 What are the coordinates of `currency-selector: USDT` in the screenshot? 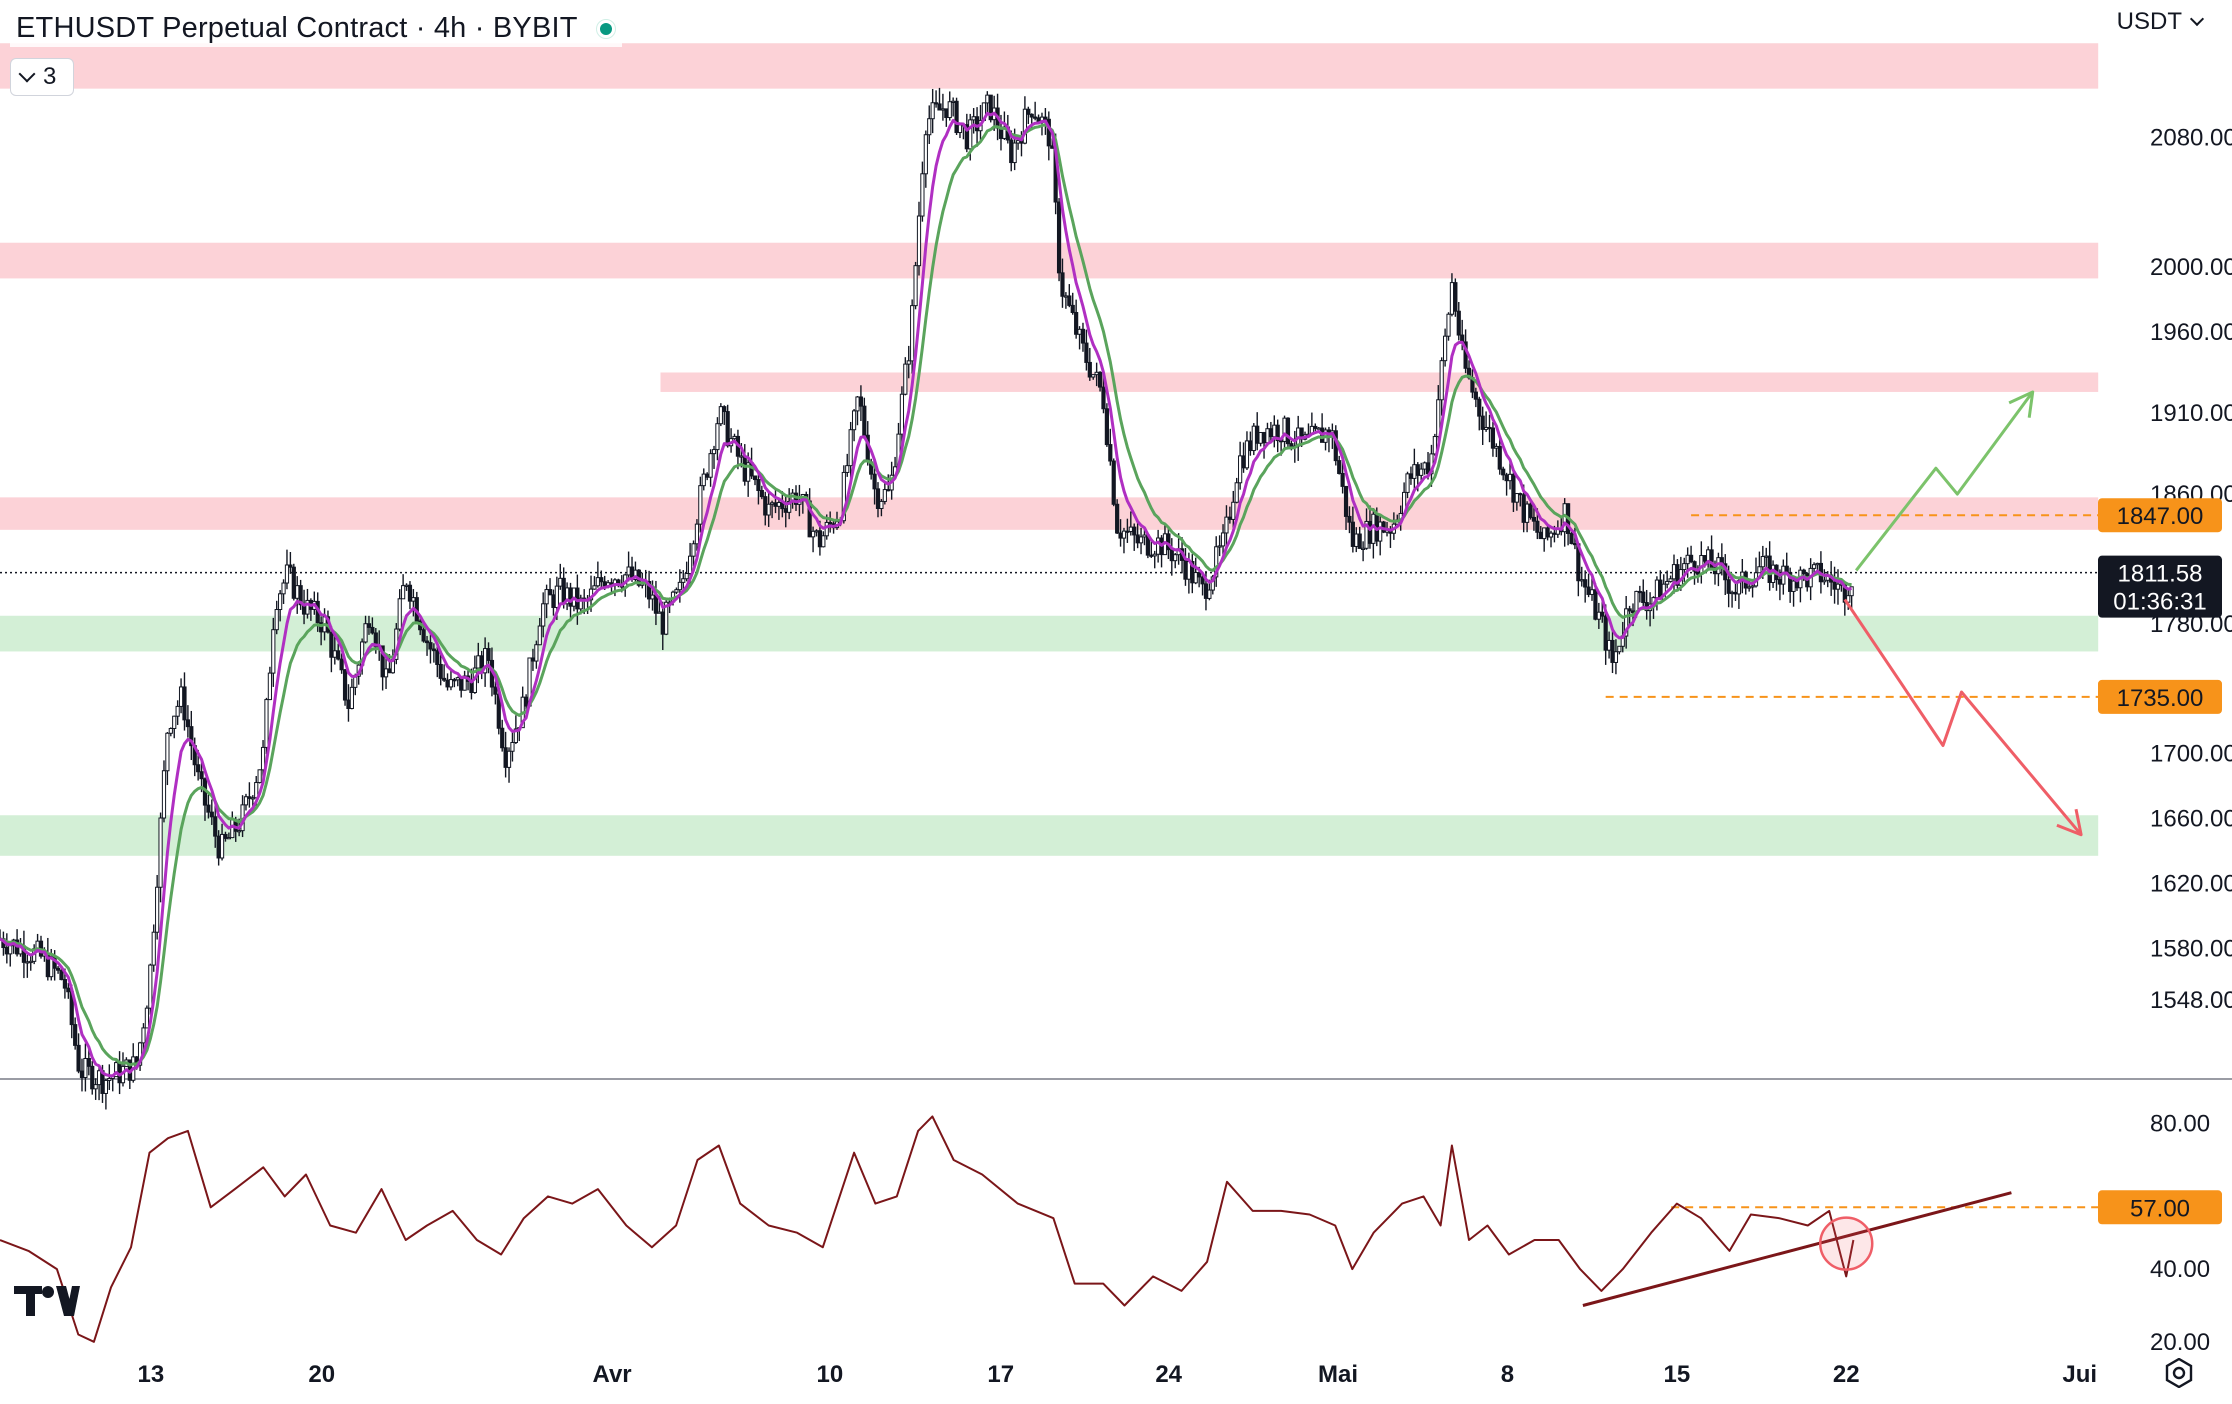 It's located at (2161, 22).